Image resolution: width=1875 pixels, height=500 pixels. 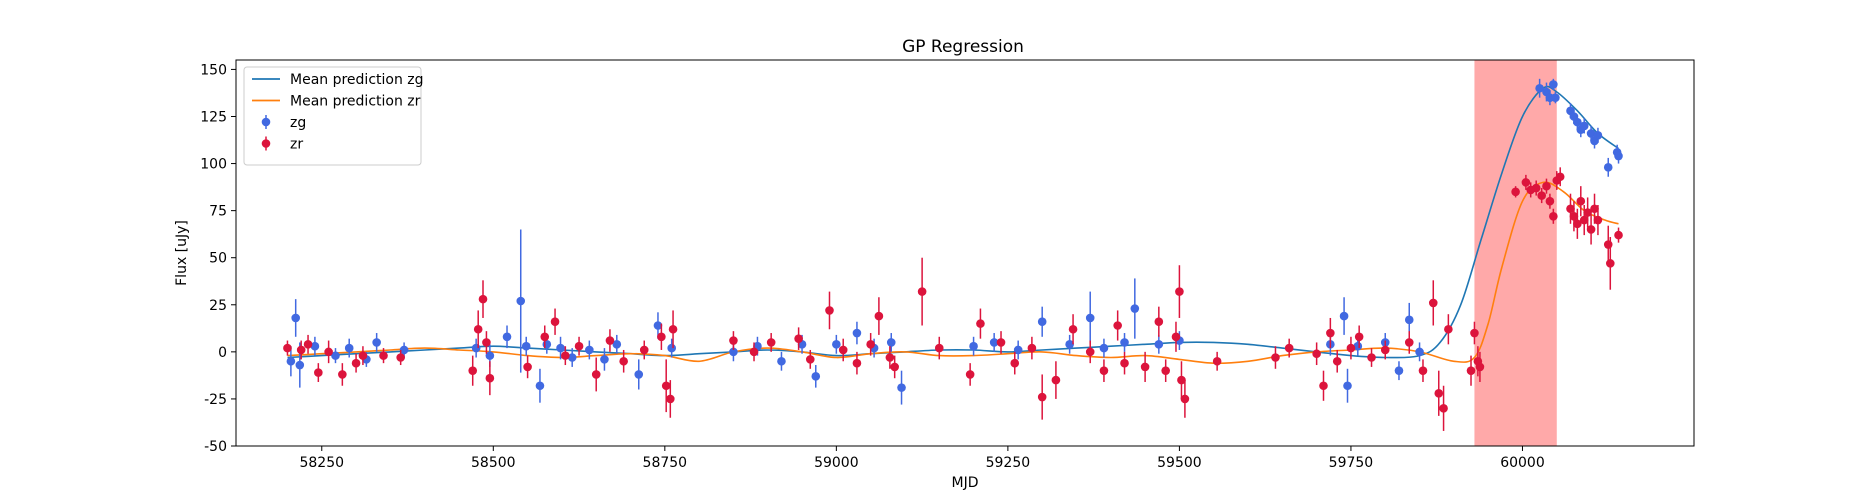 What do you see at coordinates (836, 463) in the screenshot?
I see `x-tick-label: 59000` at bounding box center [836, 463].